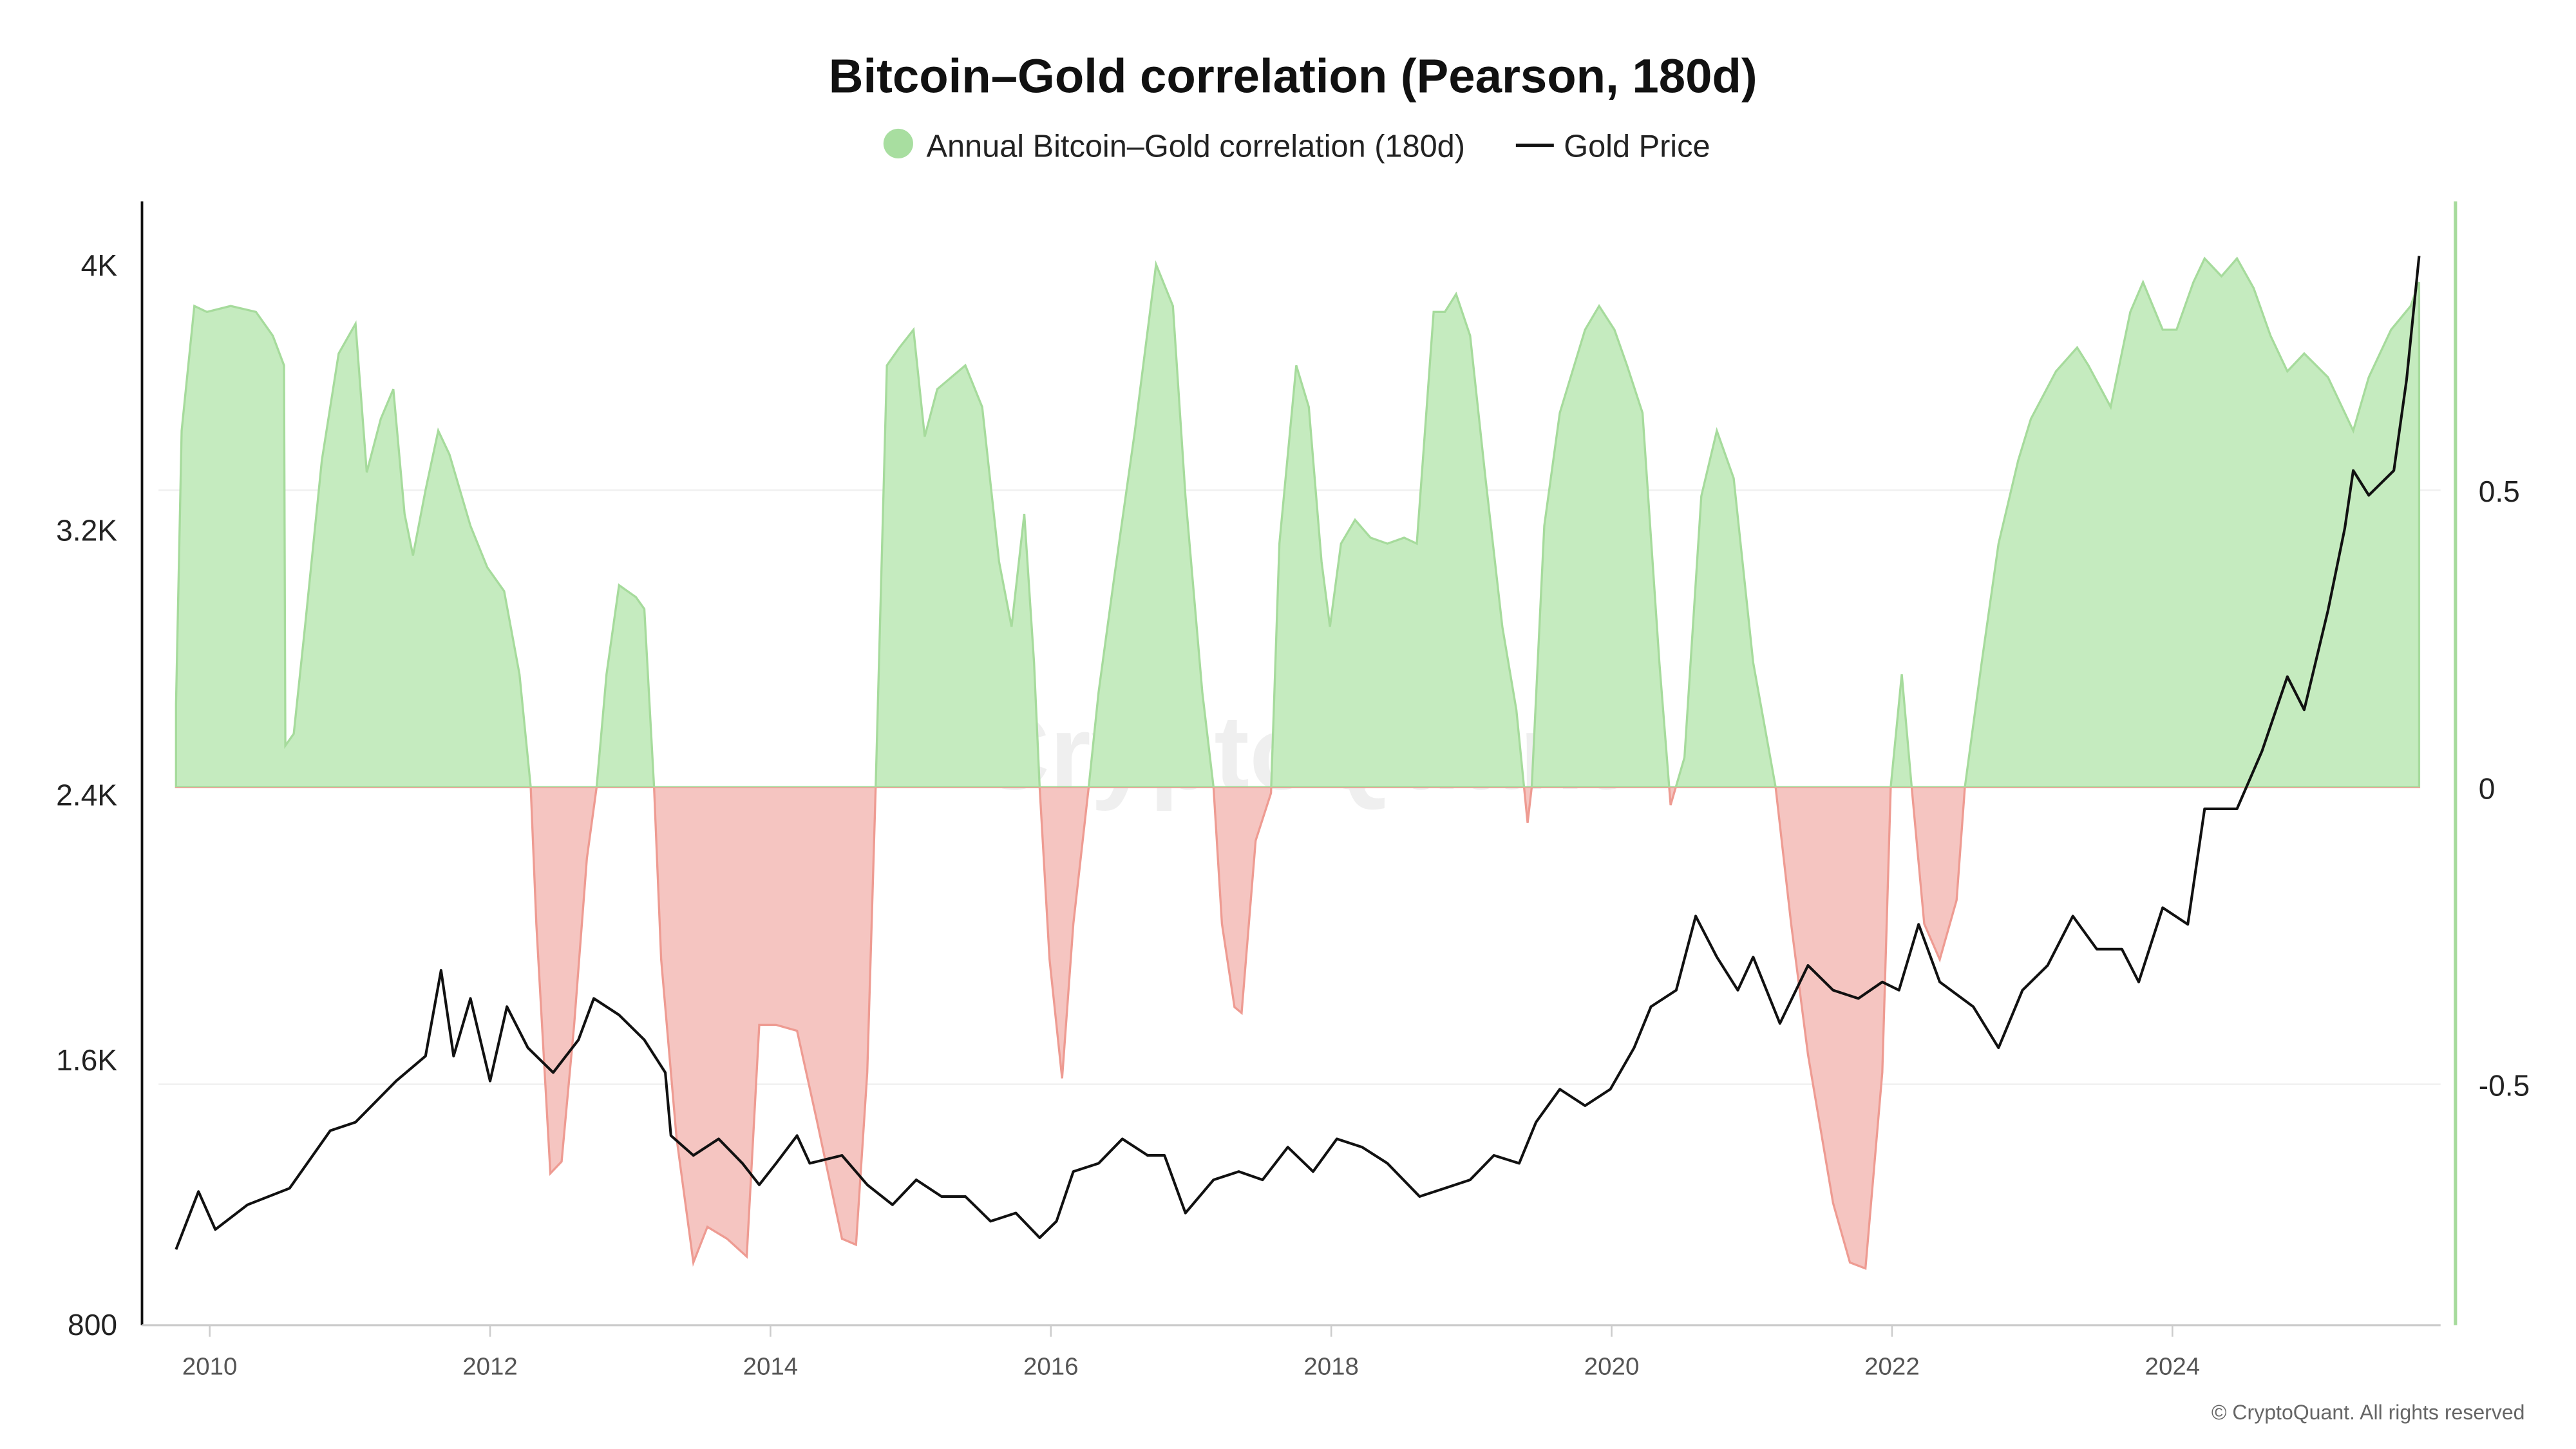 The height and width of the screenshot is (1449, 2576). What do you see at coordinates (87, 1060) in the screenshot?
I see `left-axis-tick-label: 1.6K` at bounding box center [87, 1060].